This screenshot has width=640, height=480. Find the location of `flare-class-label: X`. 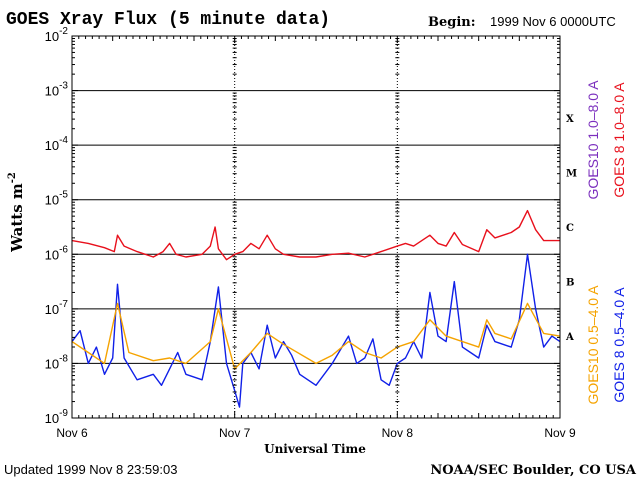

flare-class-label: X is located at coordinates (570, 119).